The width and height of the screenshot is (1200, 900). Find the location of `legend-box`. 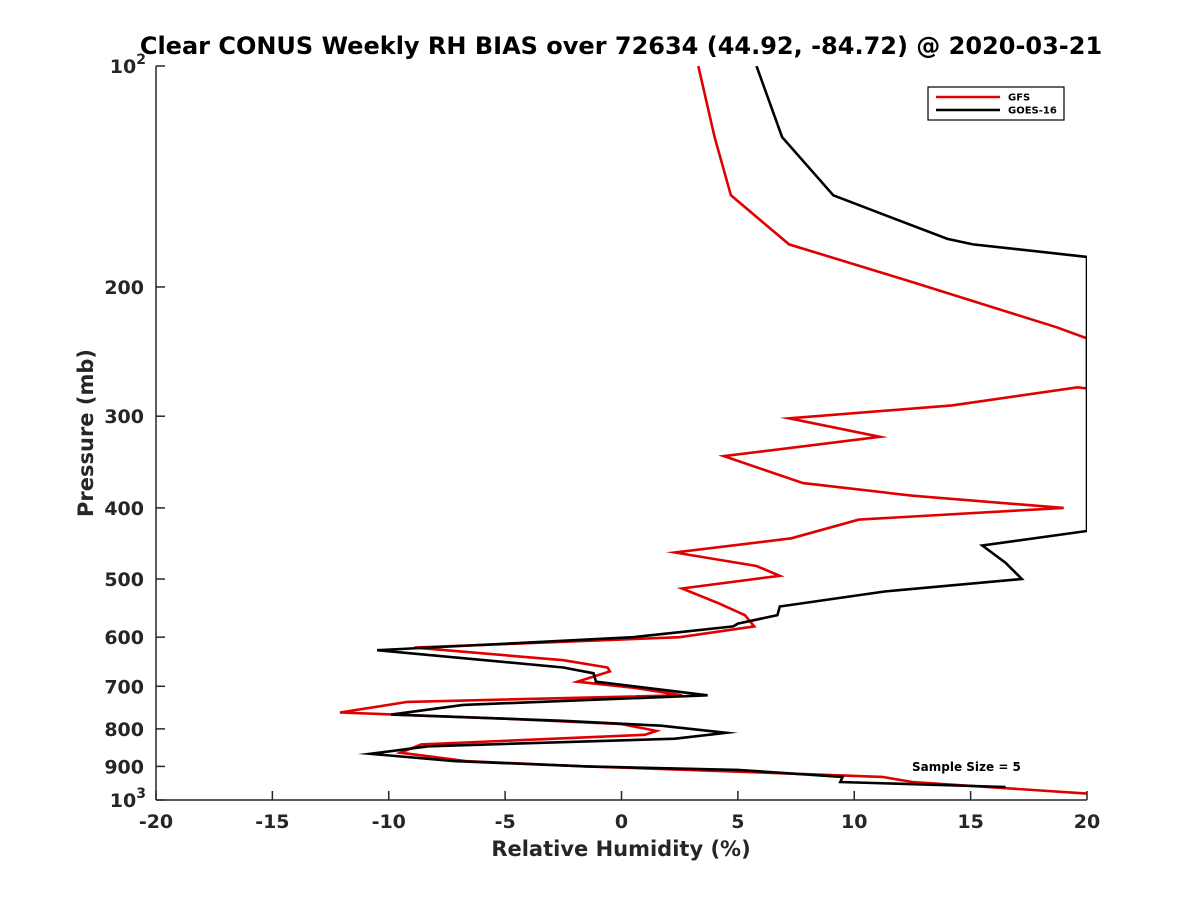

legend-box is located at coordinates (996, 103).